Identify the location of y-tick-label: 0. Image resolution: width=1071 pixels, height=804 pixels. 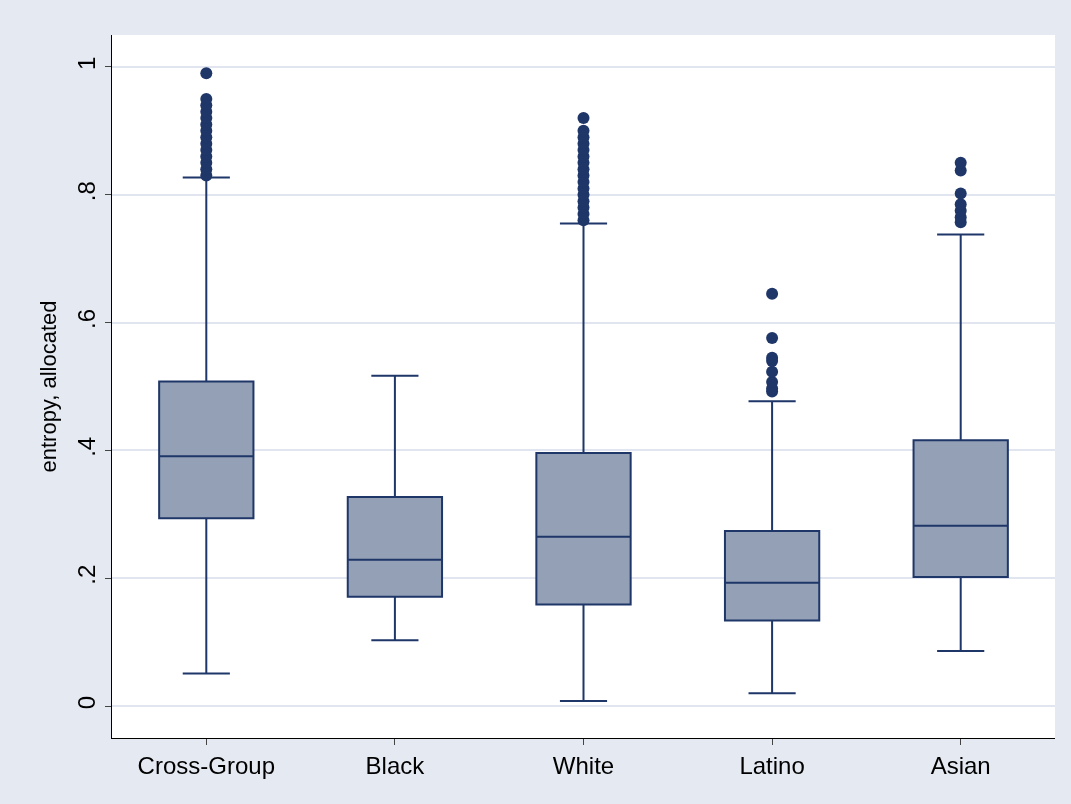
(87, 702).